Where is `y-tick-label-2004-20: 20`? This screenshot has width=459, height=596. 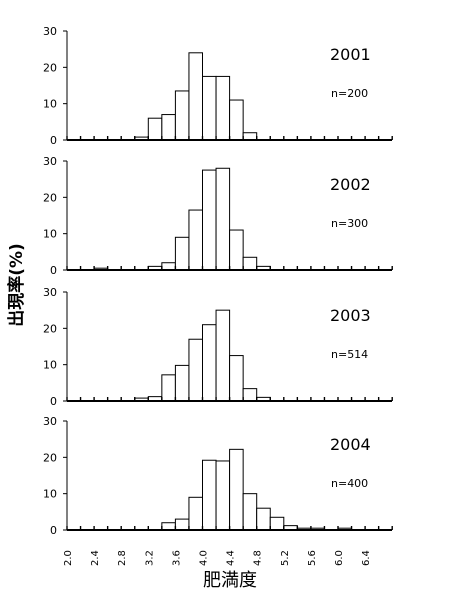
y-tick-label-2004-20: 20 is located at coordinates (50, 457).